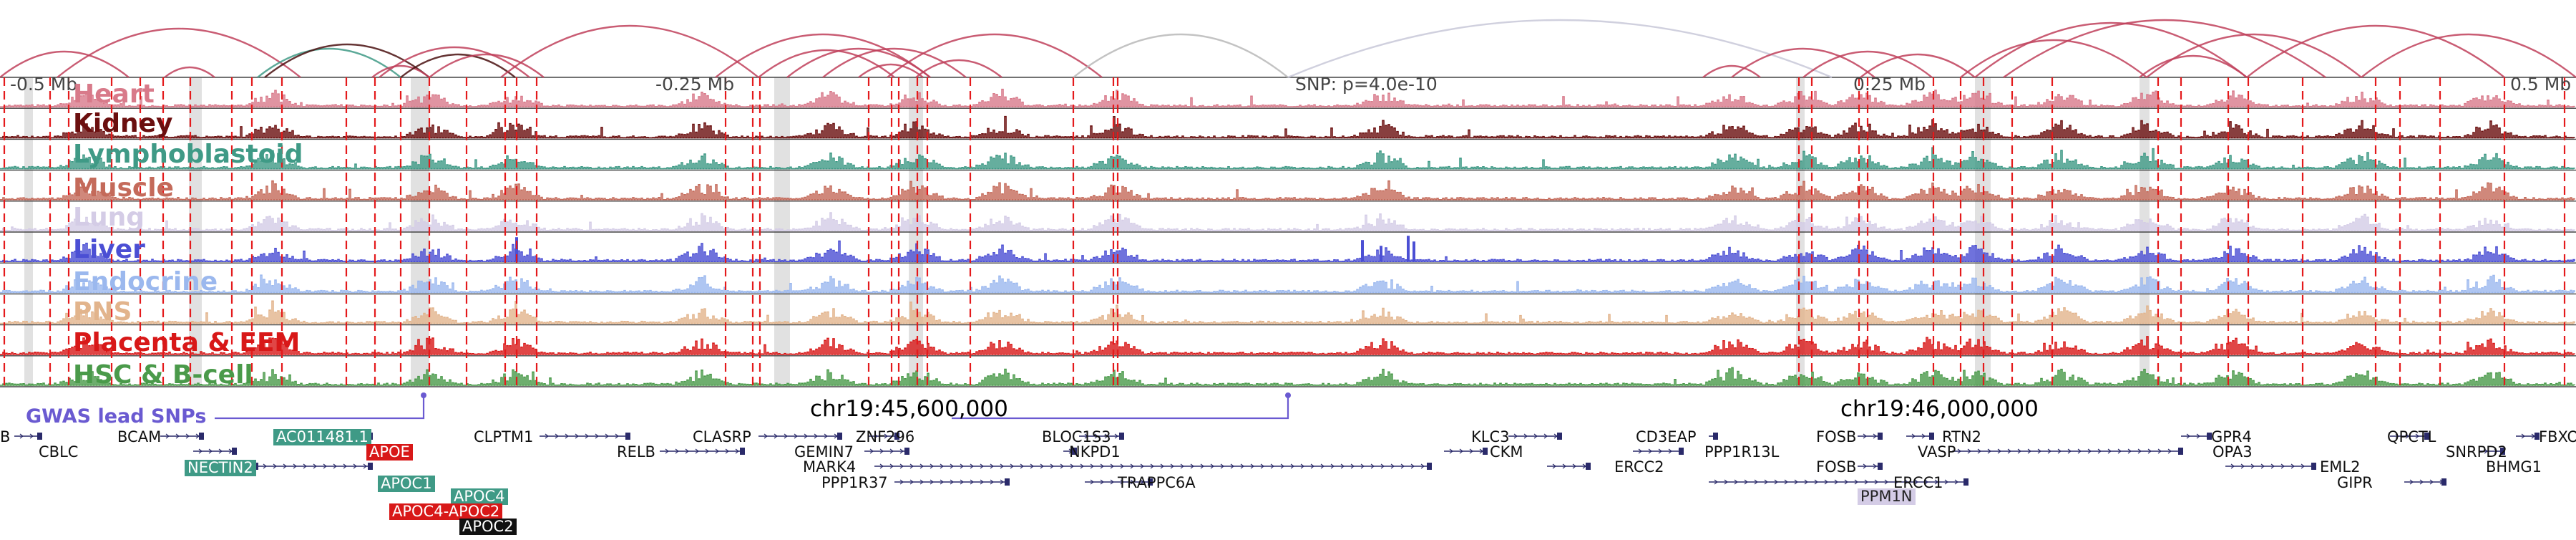 The width and height of the screenshot is (2576, 540). What do you see at coordinates (722, 436) in the screenshot?
I see `gene-label: CLASRP` at bounding box center [722, 436].